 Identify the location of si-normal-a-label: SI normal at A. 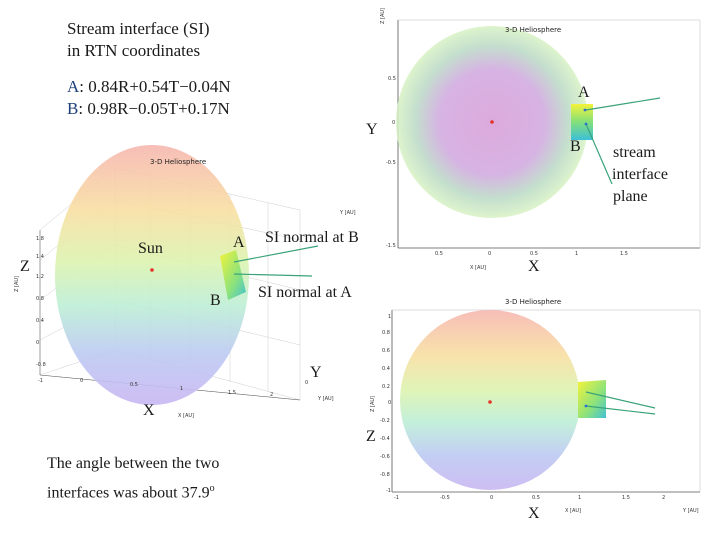
(305, 292).